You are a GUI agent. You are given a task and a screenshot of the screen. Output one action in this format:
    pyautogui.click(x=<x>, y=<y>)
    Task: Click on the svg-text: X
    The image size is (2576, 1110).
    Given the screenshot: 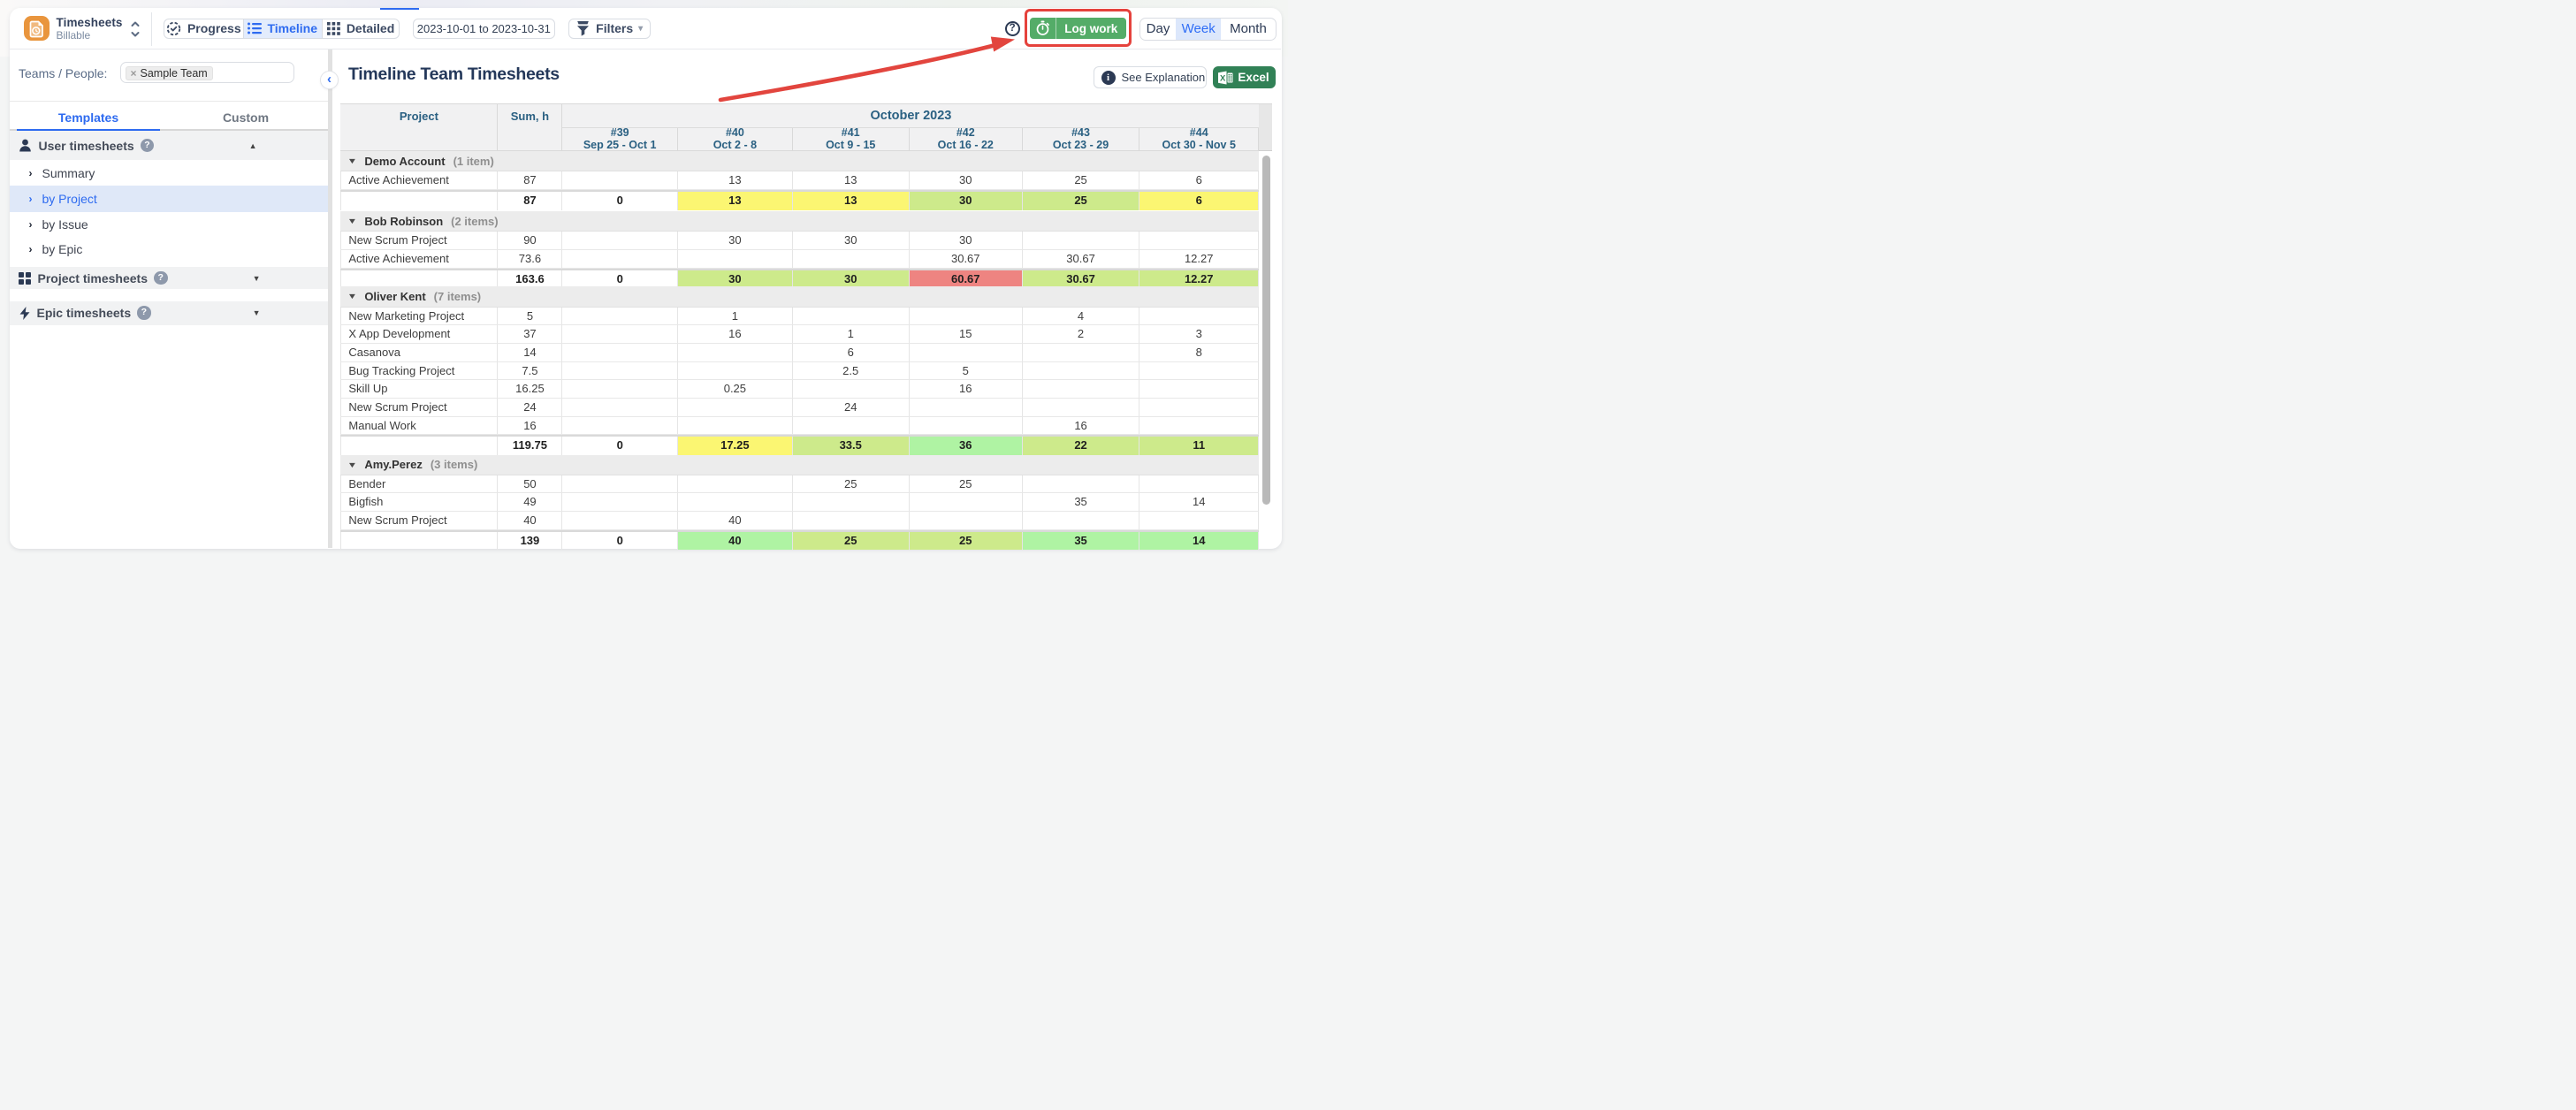 What is the action you would take?
    pyautogui.click(x=1223, y=78)
    